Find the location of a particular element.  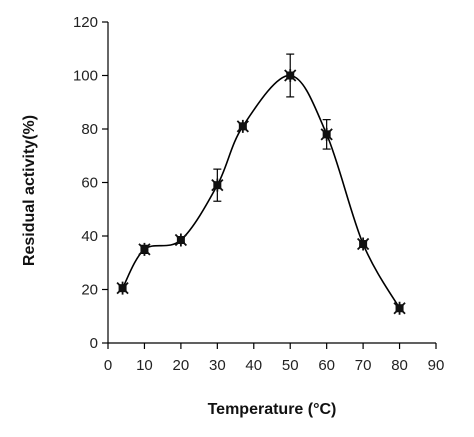

y-tick-label: 20 is located at coordinates (89, 290).